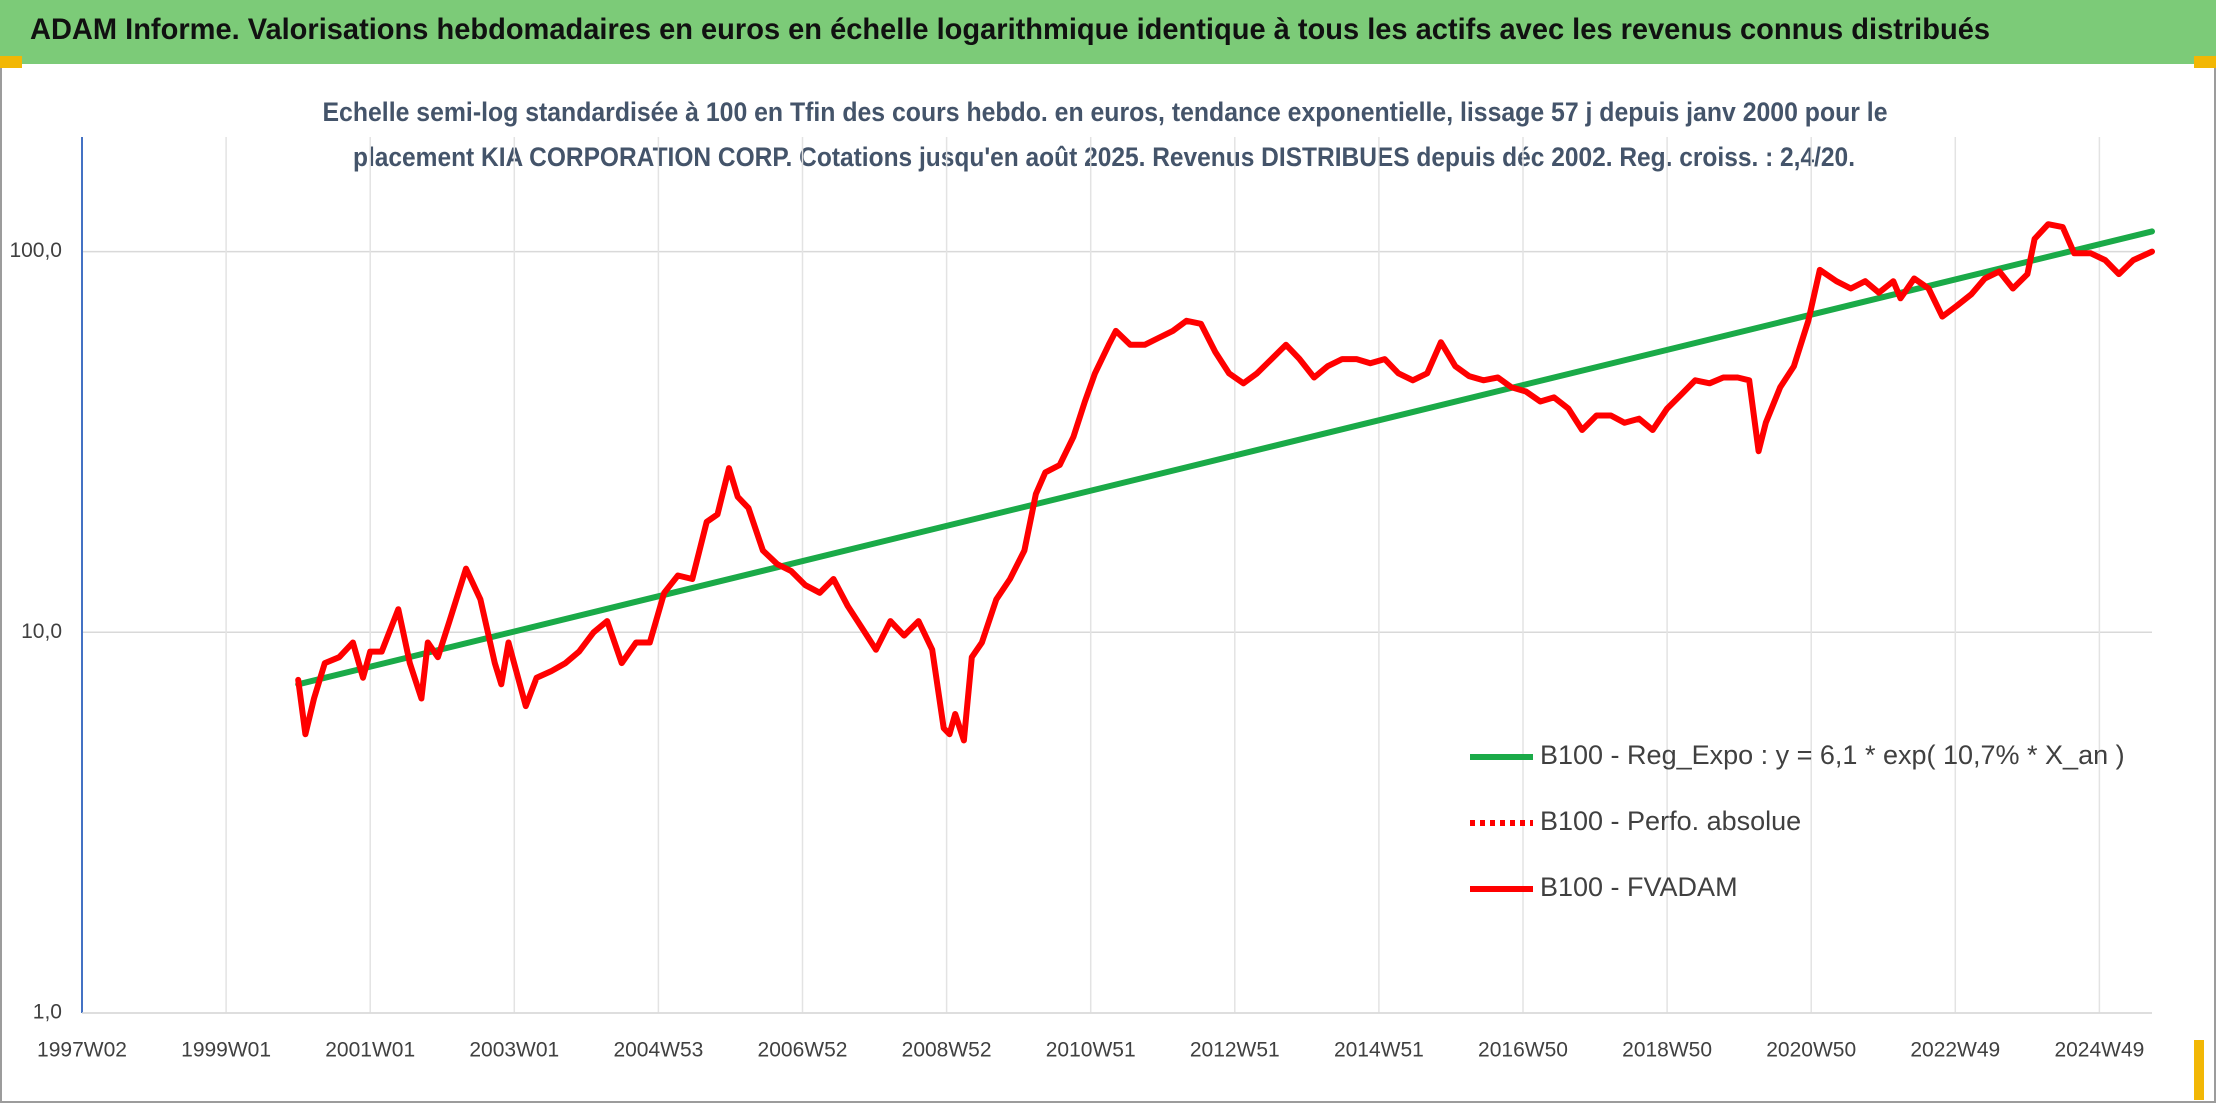 The image size is (2216, 1103). Describe the element at coordinates (370, 1050) in the screenshot. I see `x-tick-label: 2001W01` at that location.